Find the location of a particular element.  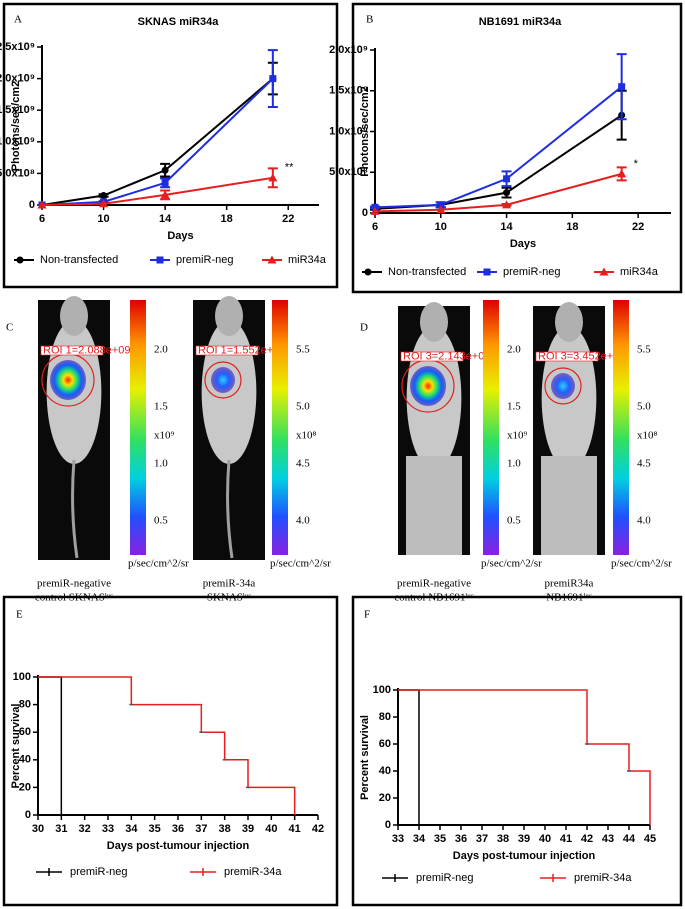

x-tick-label: 34 is located at coordinates (419, 839).